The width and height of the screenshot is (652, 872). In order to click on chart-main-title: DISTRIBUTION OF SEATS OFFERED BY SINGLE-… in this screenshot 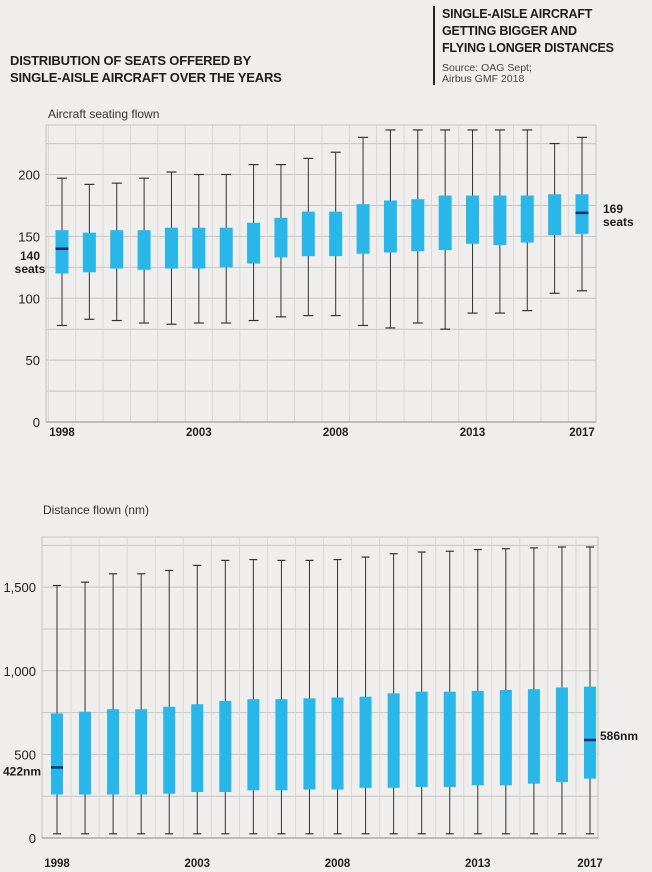, I will do `click(146, 69)`.